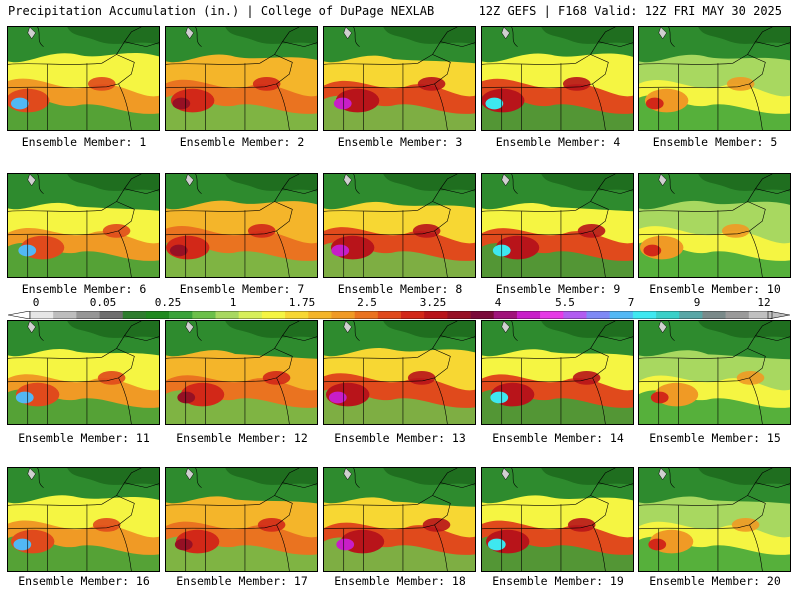  Describe the element at coordinates (36, 302) in the screenshot. I see `legend-tick-label: 0` at that location.